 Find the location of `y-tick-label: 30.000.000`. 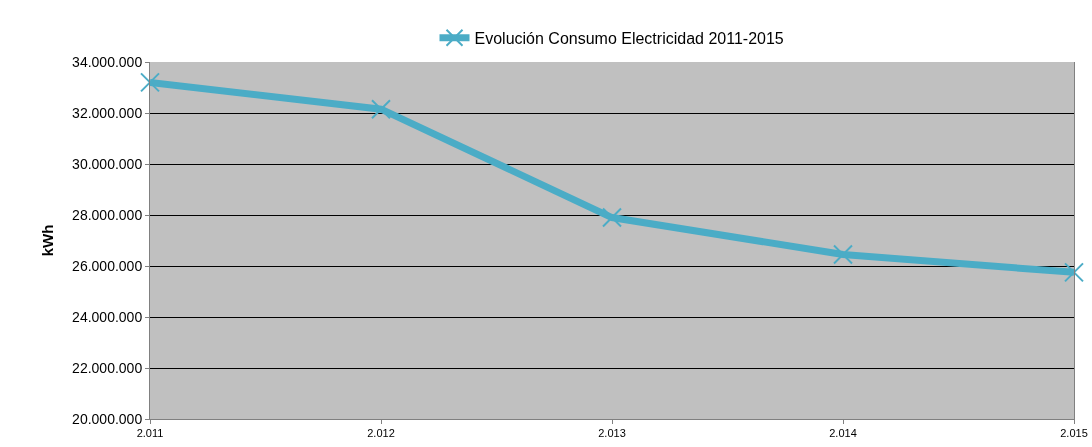

y-tick-label: 30.000.000 is located at coordinates (107, 163).